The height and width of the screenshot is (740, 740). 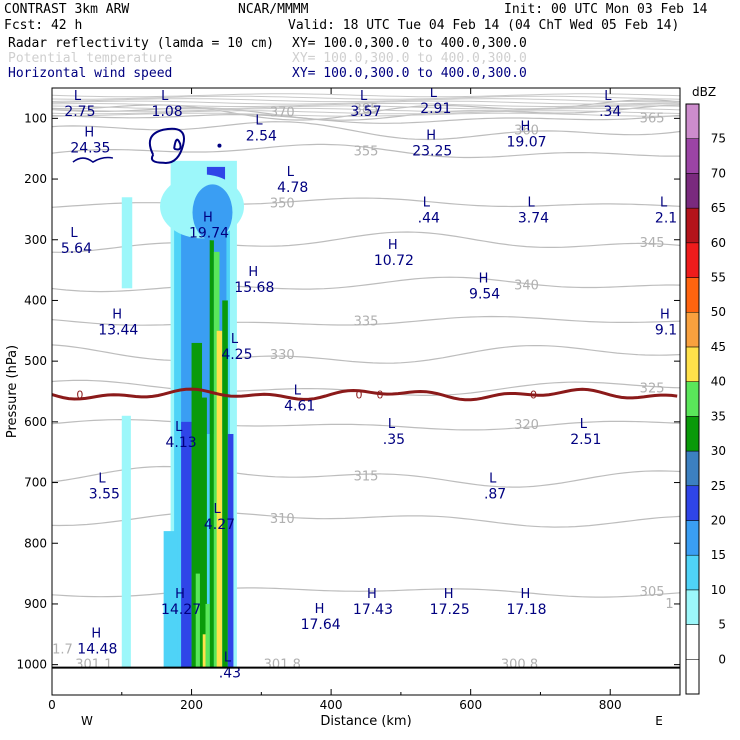 I want to click on theta-label: 355, so click(x=366, y=152).